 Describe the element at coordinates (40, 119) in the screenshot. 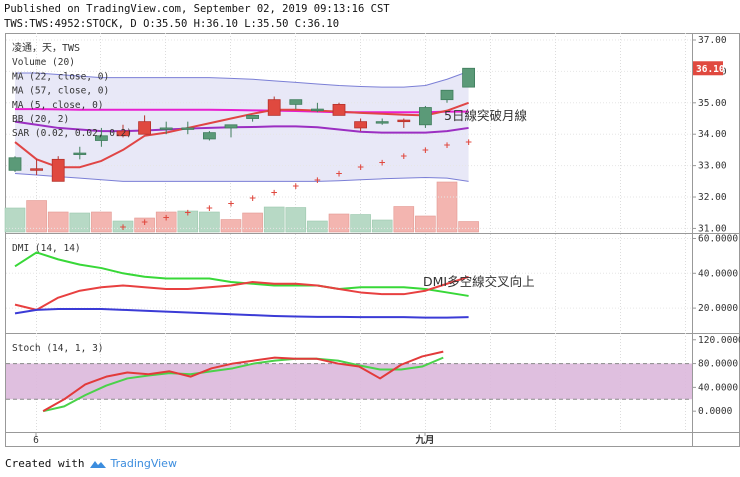

I see `main-legend-item: BB (20, 2)` at that location.